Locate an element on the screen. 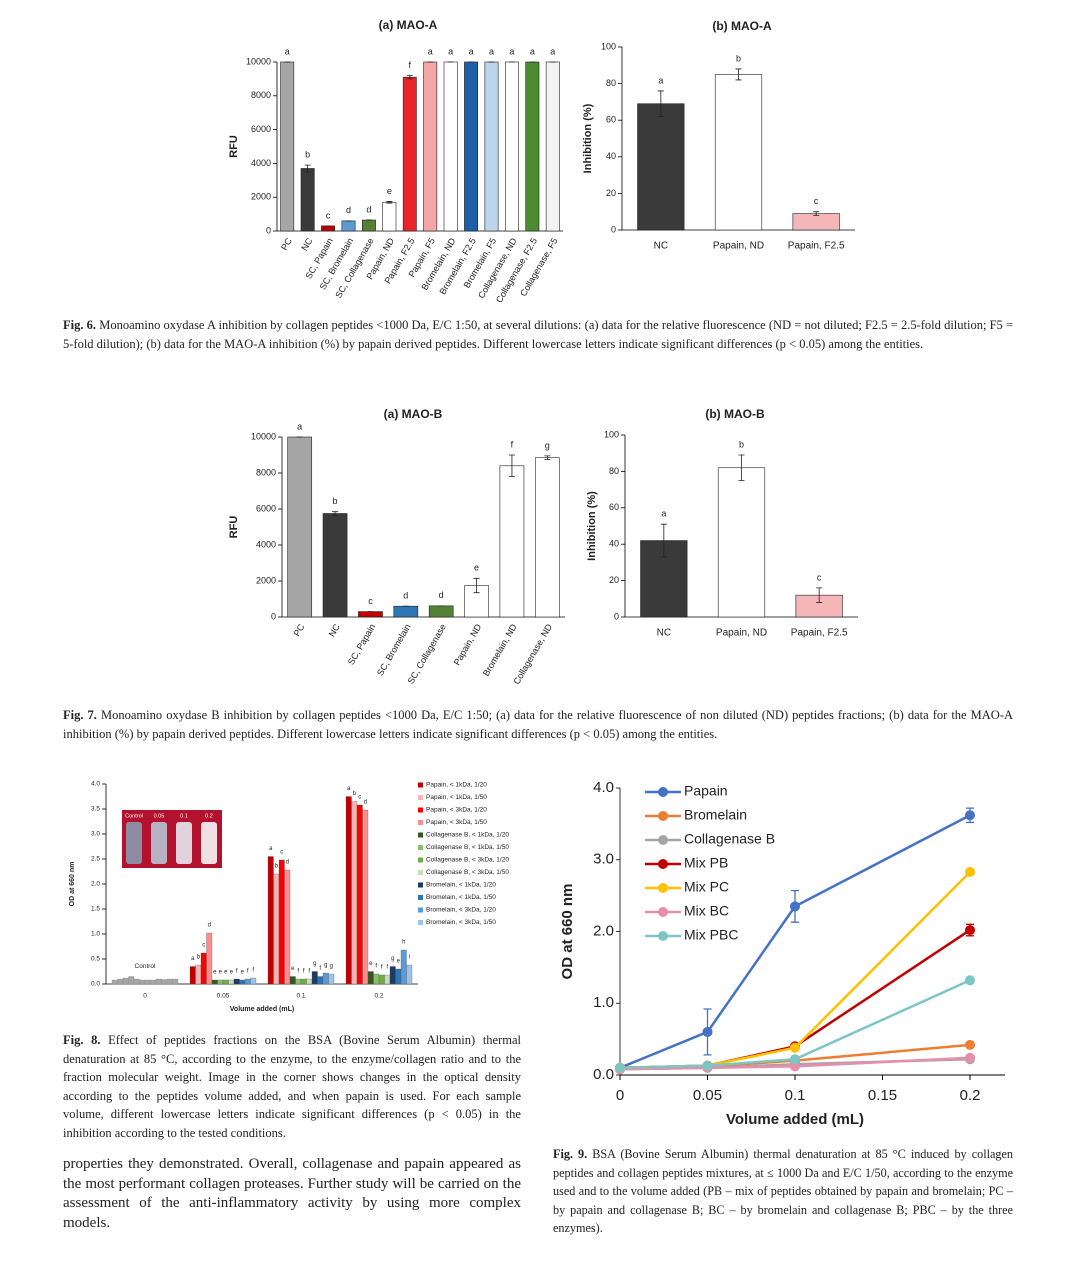 Image resolution: width=1080 pixels, height=1275 pixels. y-tick-label: 8000 is located at coordinates (261, 95).